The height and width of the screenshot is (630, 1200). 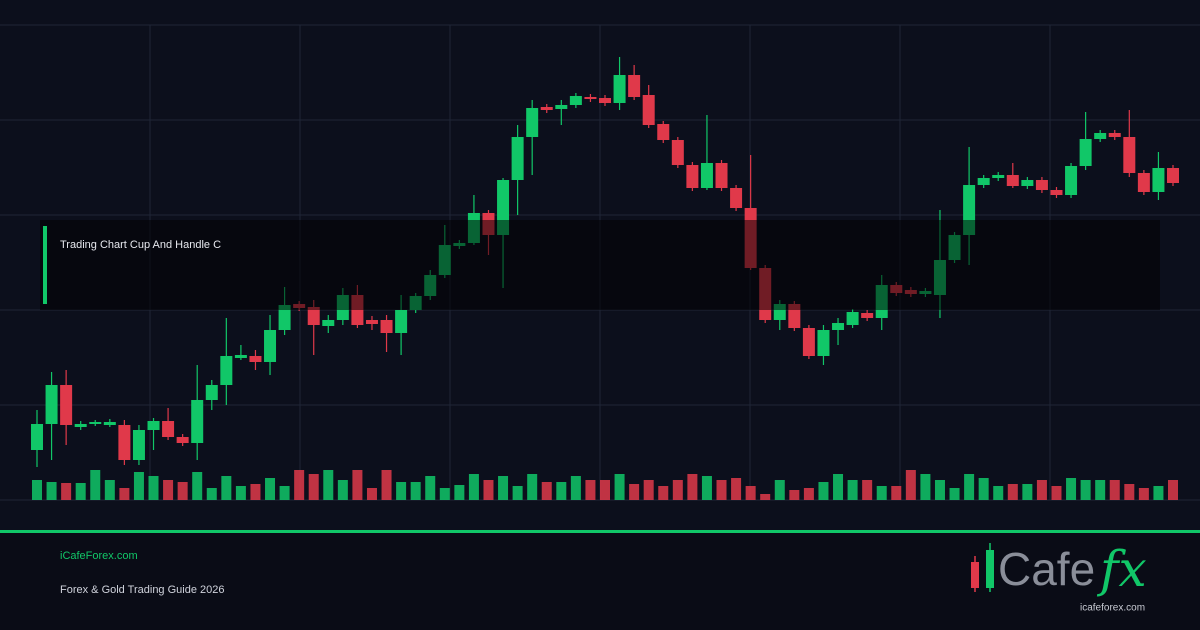 What do you see at coordinates (600, 531) in the screenshot?
I see `footer-line` at bounding box center [600, 531].